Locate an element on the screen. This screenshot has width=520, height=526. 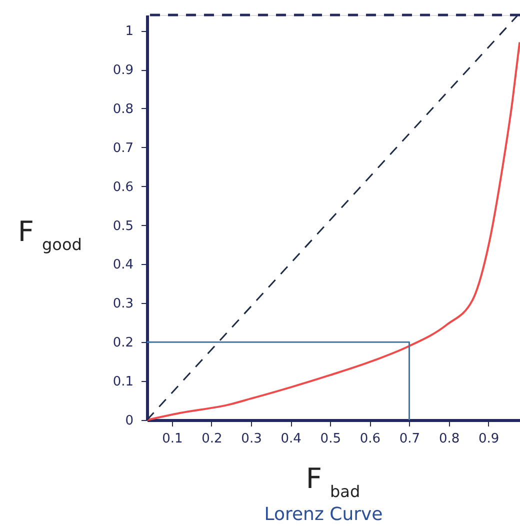
x-tick-label: 0.3 is located at coordinates (251, 439).